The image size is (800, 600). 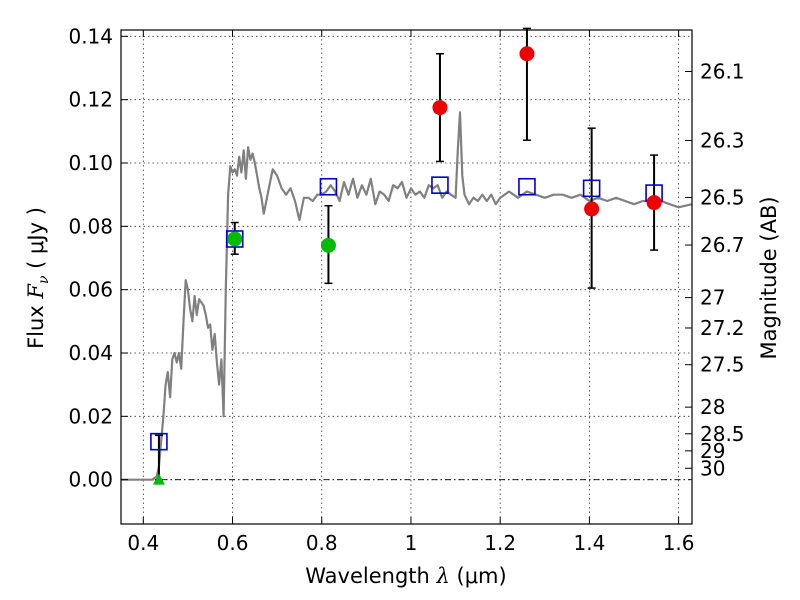 What do you see at coordinates (38, 278) in the screenshot?
I see `y-axis-label: Flux Fν ( μJy )` at bounding box center [38, 278].